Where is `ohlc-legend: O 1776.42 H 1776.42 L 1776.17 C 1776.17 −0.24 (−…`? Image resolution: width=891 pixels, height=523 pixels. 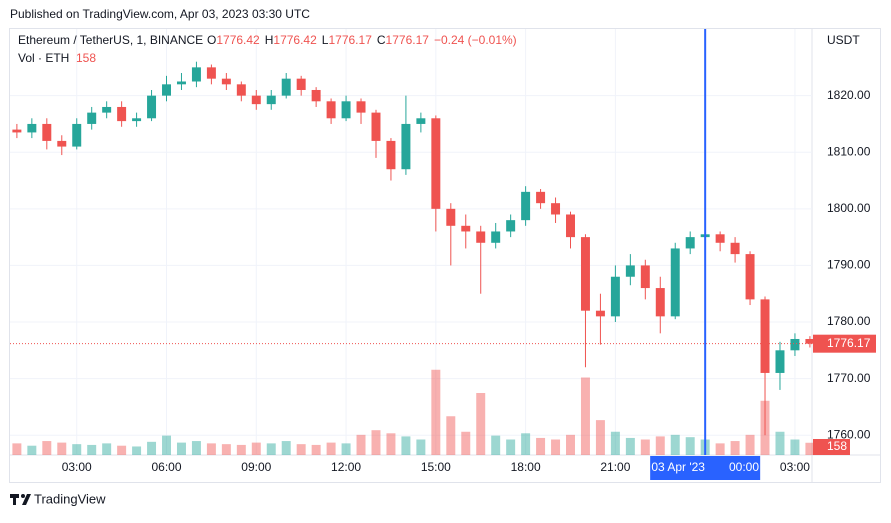 ohlc-legend: O 1776.42 H 1776.42 L 1776.17 C 1776.17 −0.24 (−… is located at coordinates (362, 40).